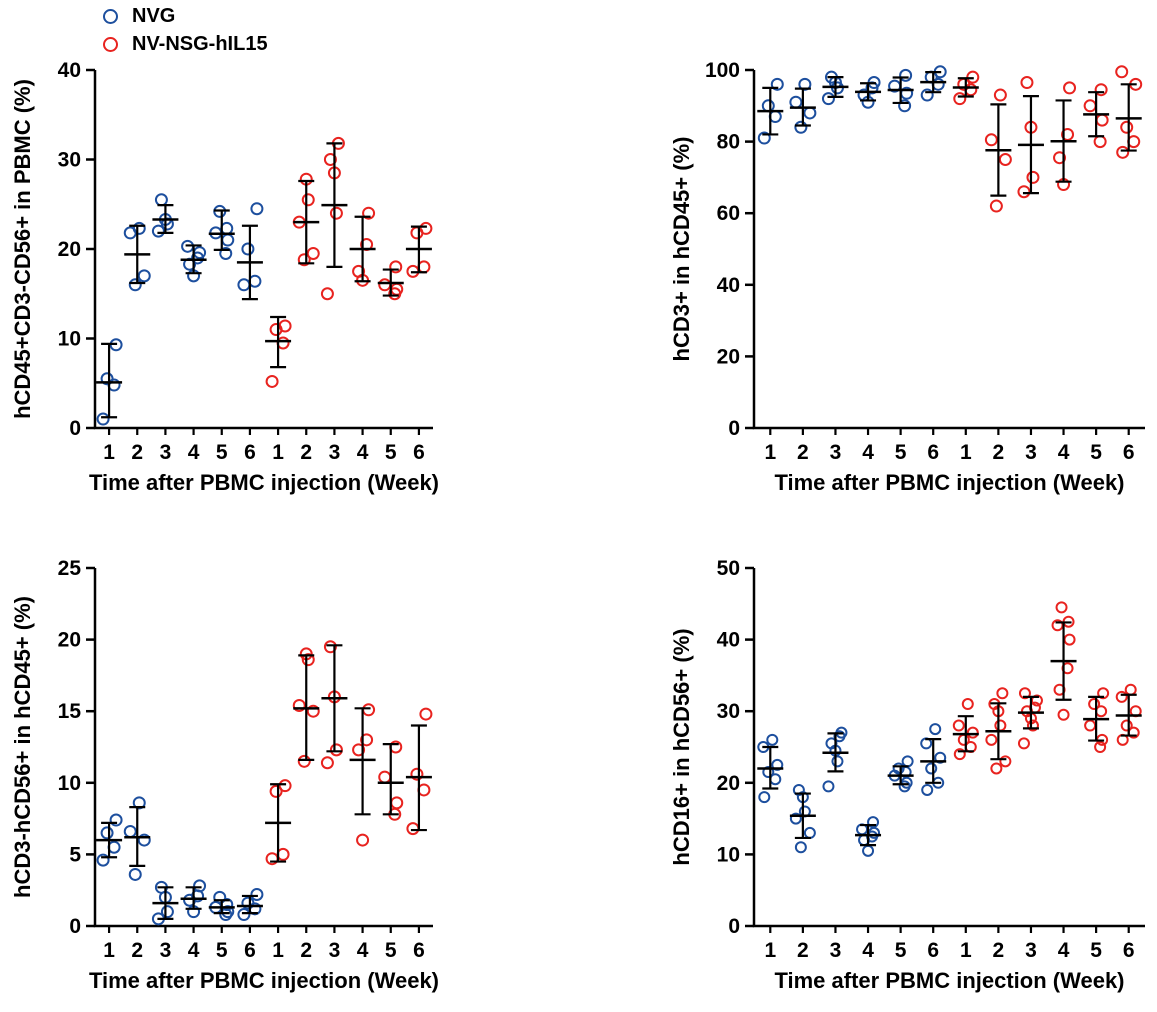 The height and width of the screenshot is (1012, 1157). I want to click on legend-item-nvg: NVG, so click(185, 16).